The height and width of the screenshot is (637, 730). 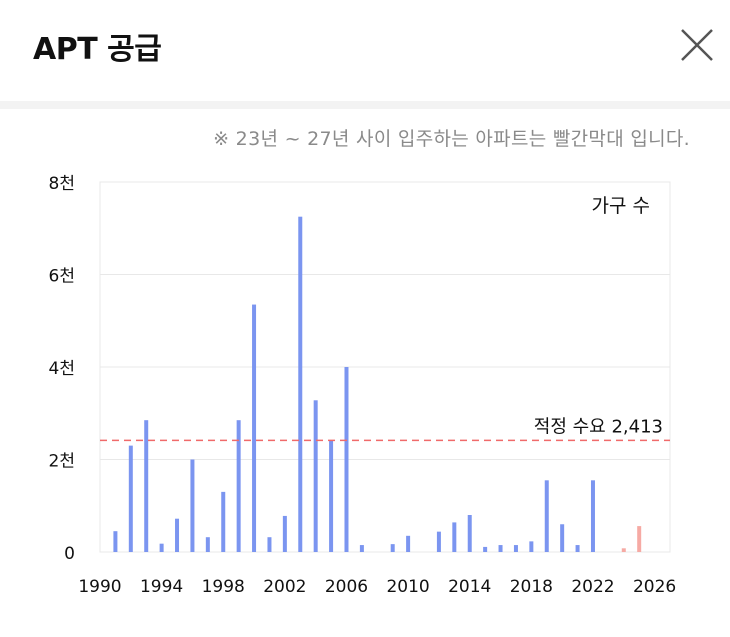 I want to click on y-tick-label: 6천, so click(x=62, y=277).